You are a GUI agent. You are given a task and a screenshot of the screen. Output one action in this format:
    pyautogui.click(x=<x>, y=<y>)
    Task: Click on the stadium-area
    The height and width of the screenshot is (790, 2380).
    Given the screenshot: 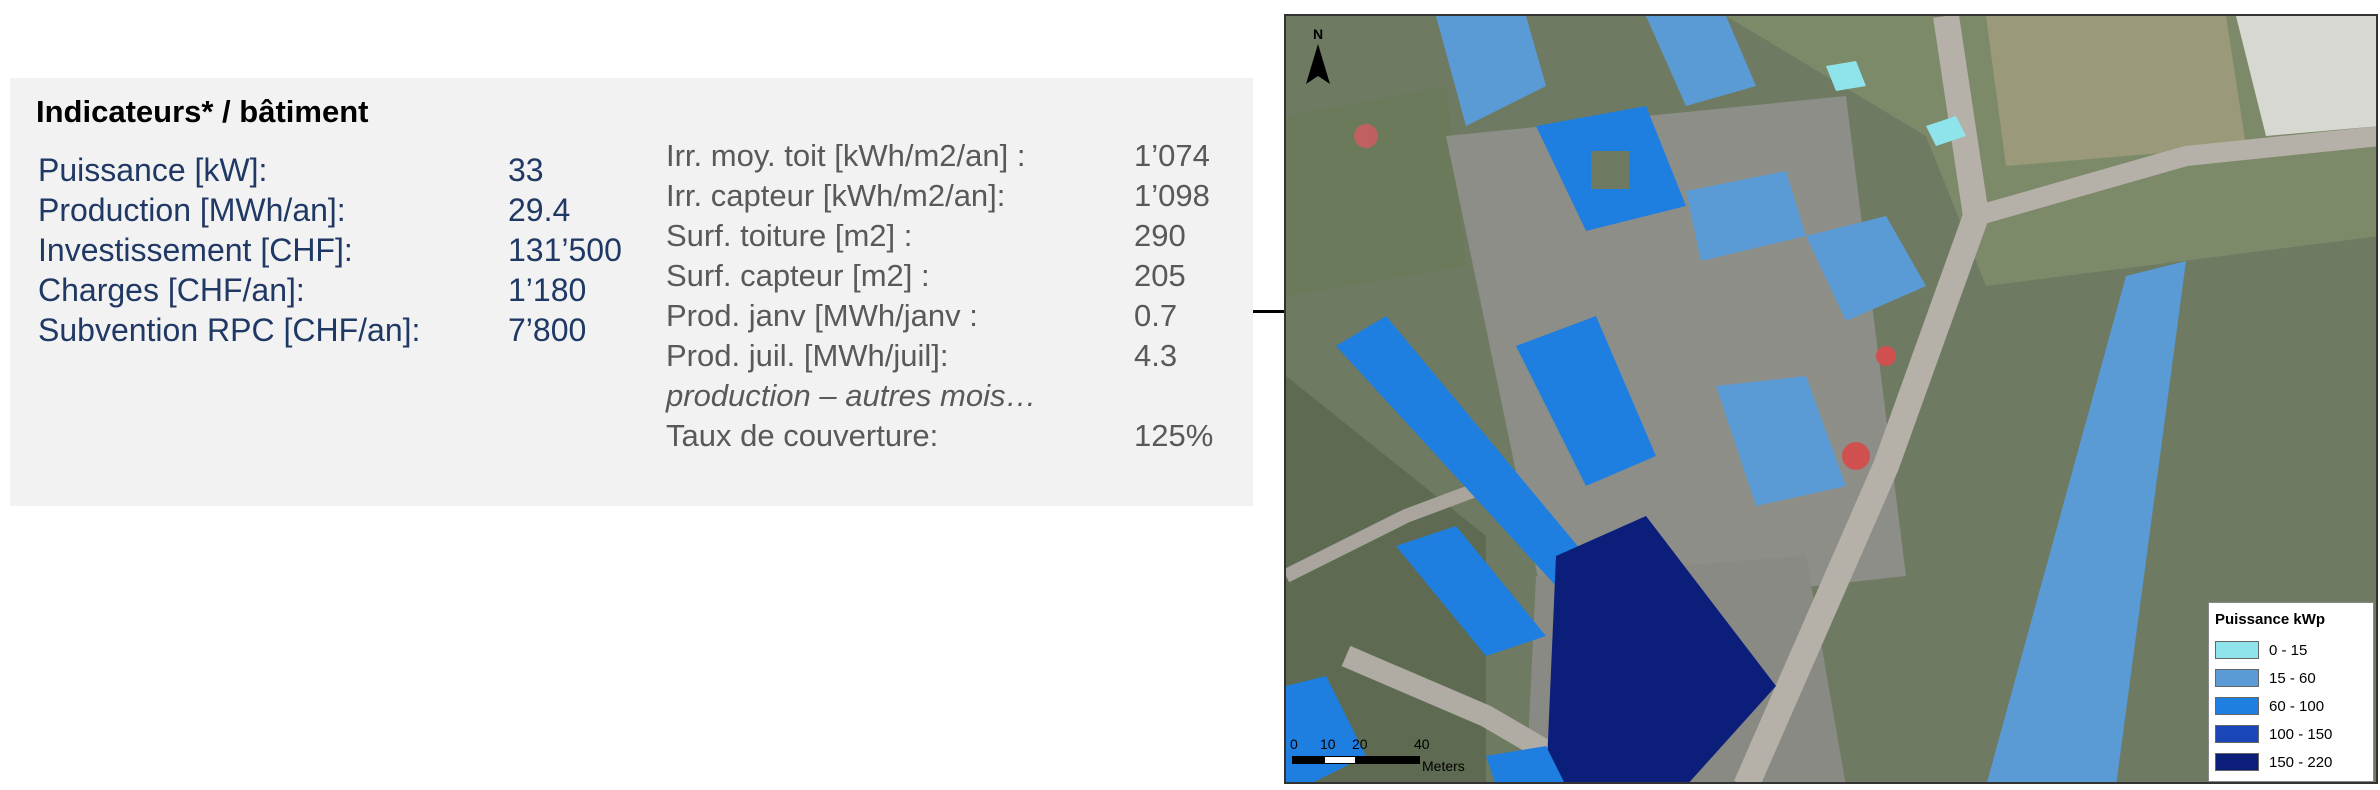 What is the action you would take?
    pyautogui.click(x=2306, y=76)
    